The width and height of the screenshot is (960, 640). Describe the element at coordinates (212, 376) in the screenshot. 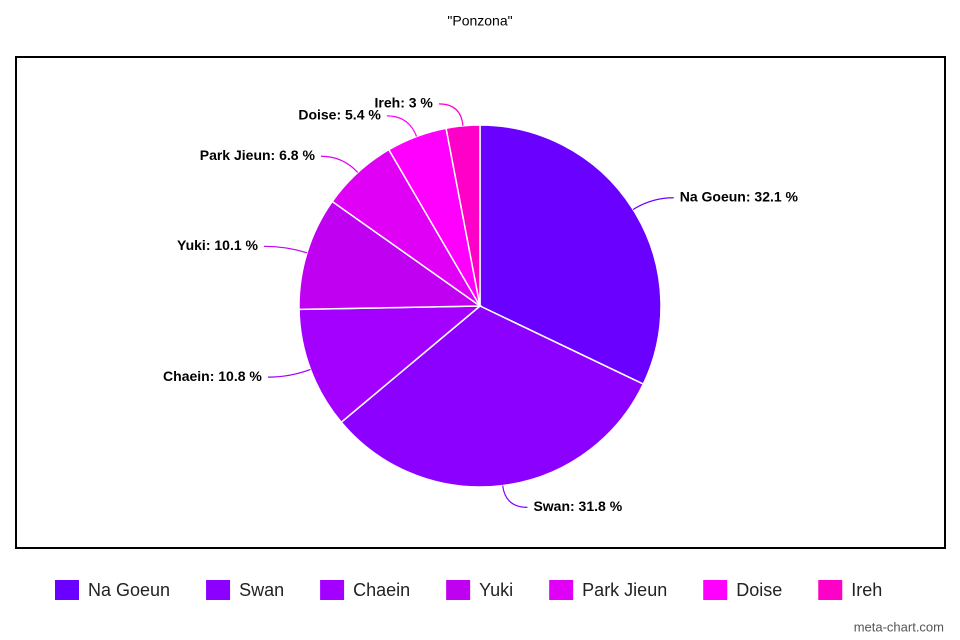

I see `data-label: Chaein: 10.8 %` at that location.